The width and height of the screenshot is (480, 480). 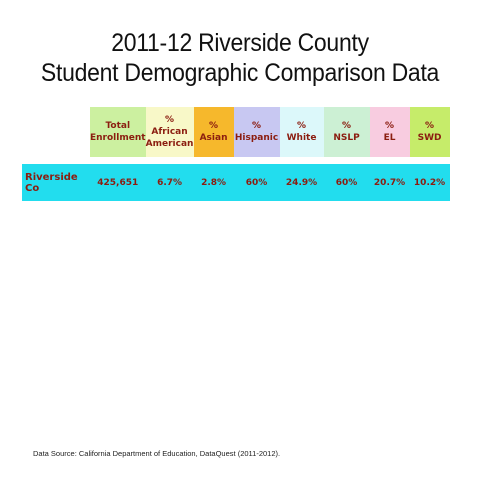 What do you see at coordinates (429, 182) in the screenshot?
I see `table-cell: 10.2%` at bounding box center [429, 182].